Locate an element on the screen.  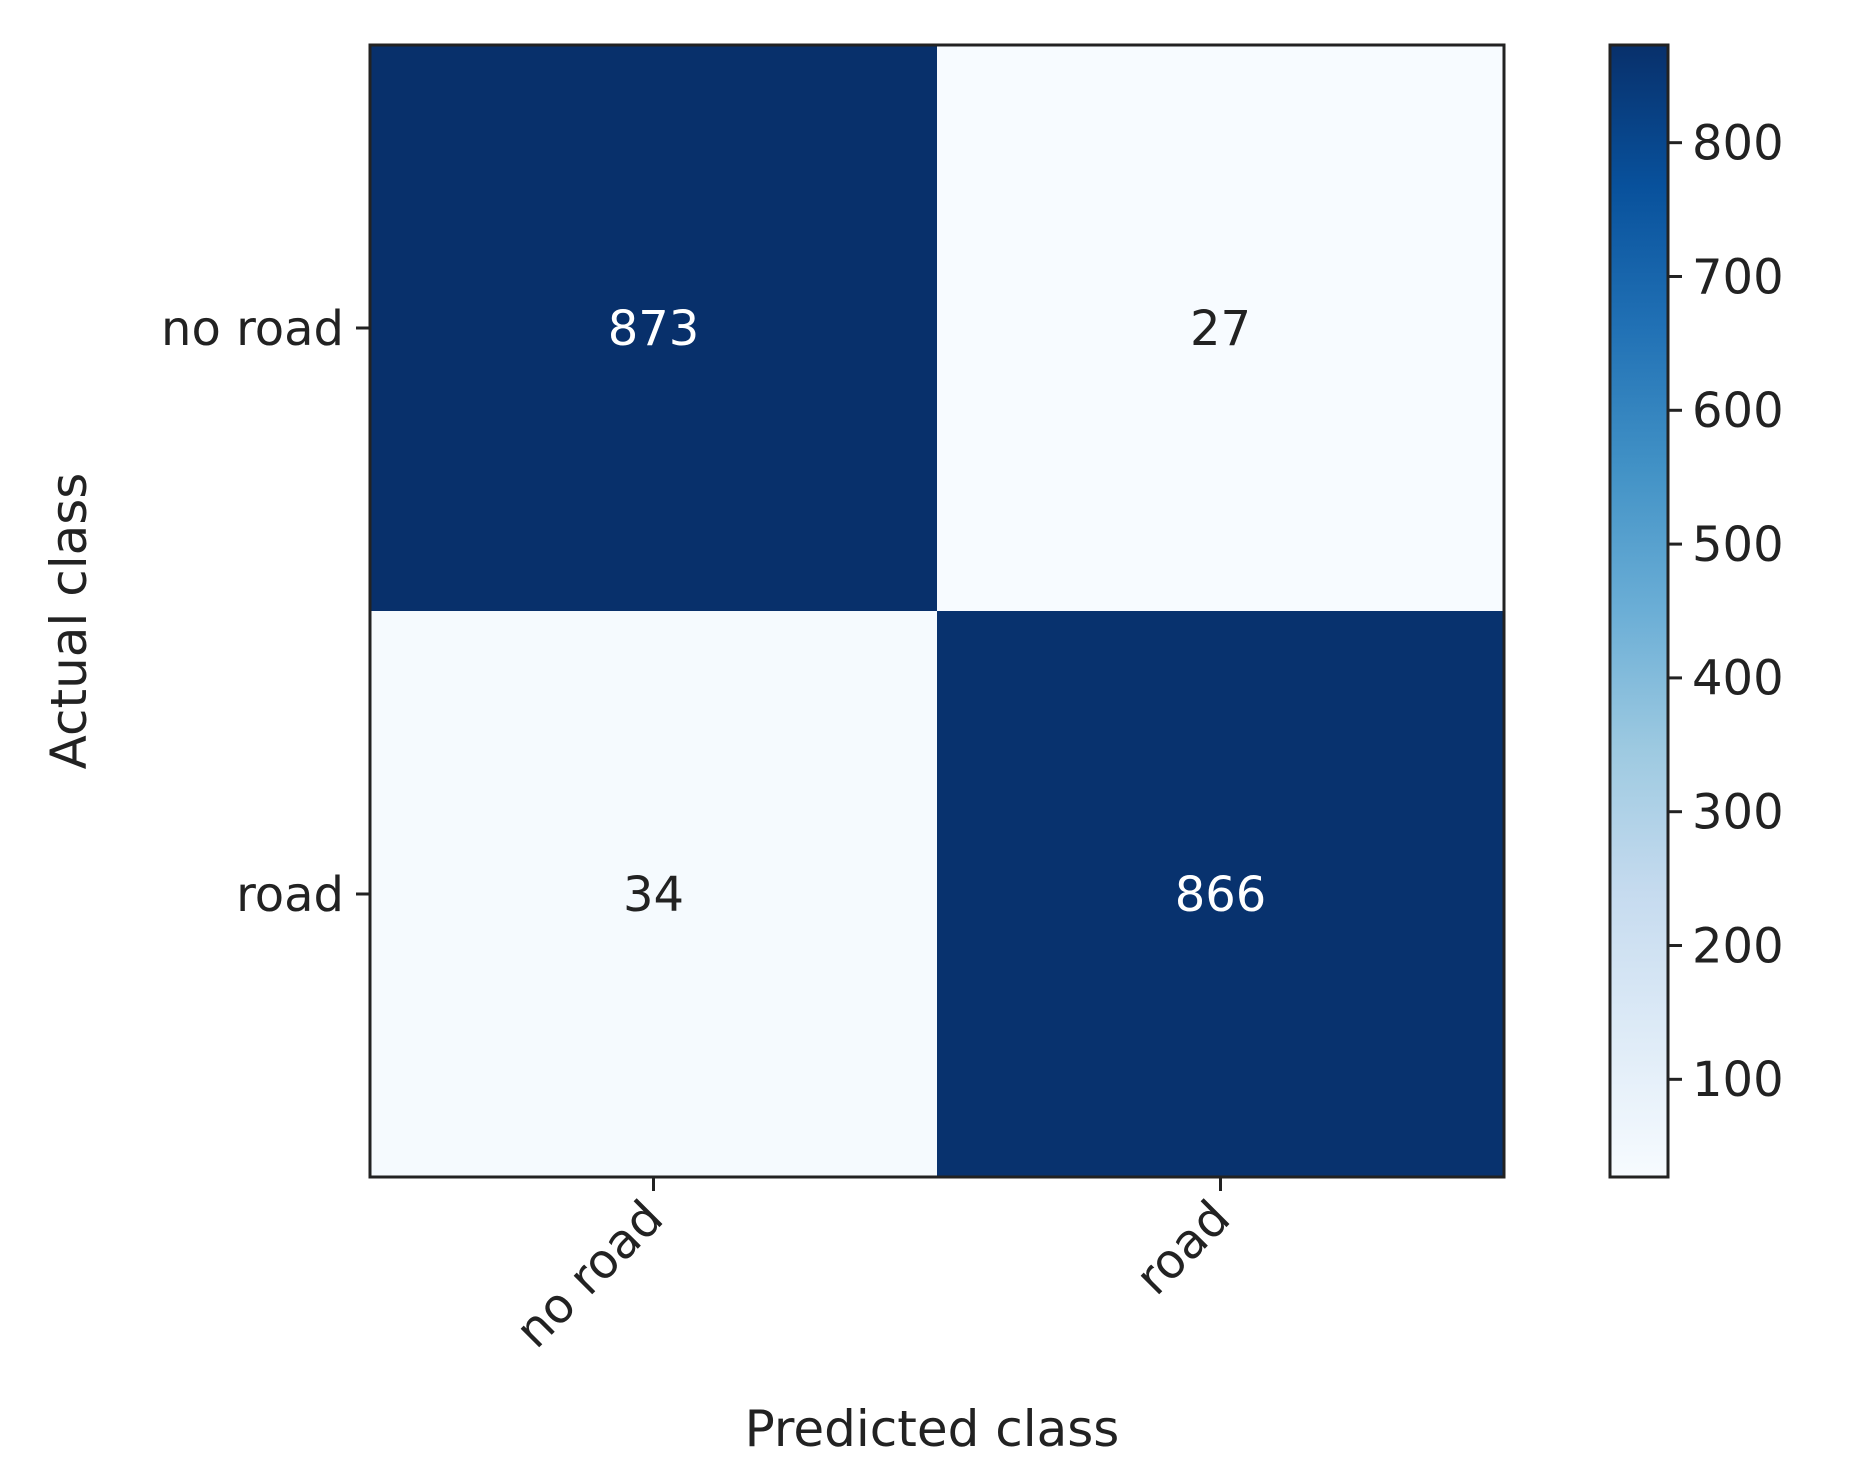
colorbar-gradient is located at coordinates (1639, 611).